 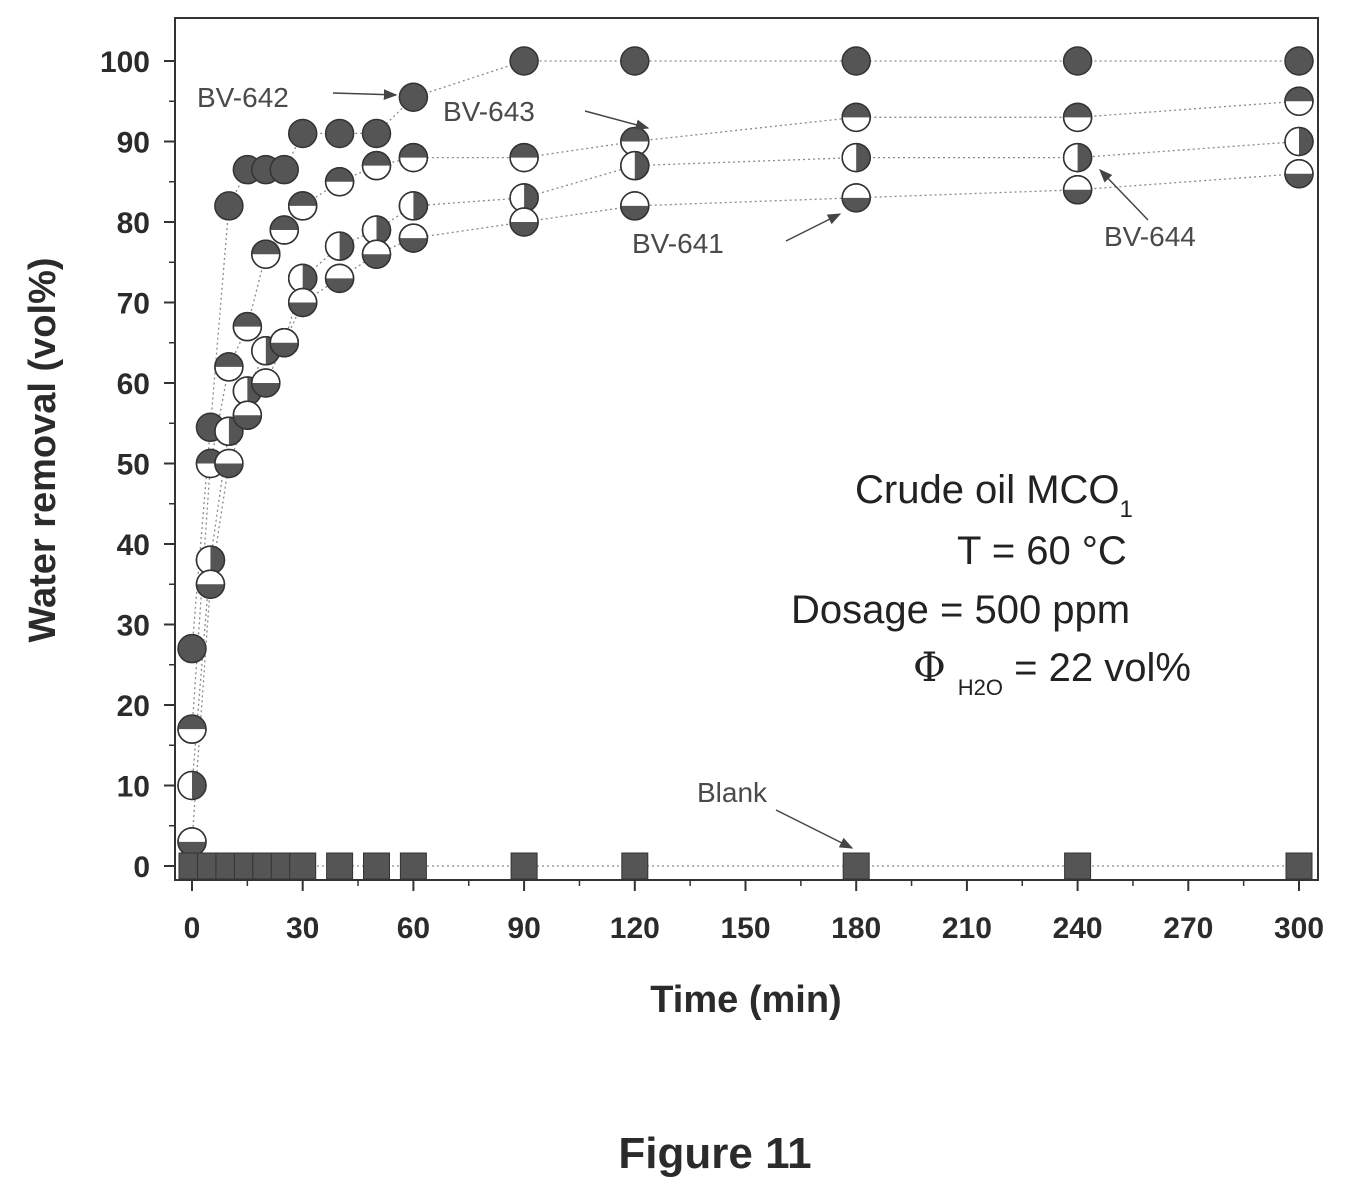 What do you see at coordinates (133, 626) in the screenshot?
I see `y-tick-label: 30` at bounding box center [133, 626].